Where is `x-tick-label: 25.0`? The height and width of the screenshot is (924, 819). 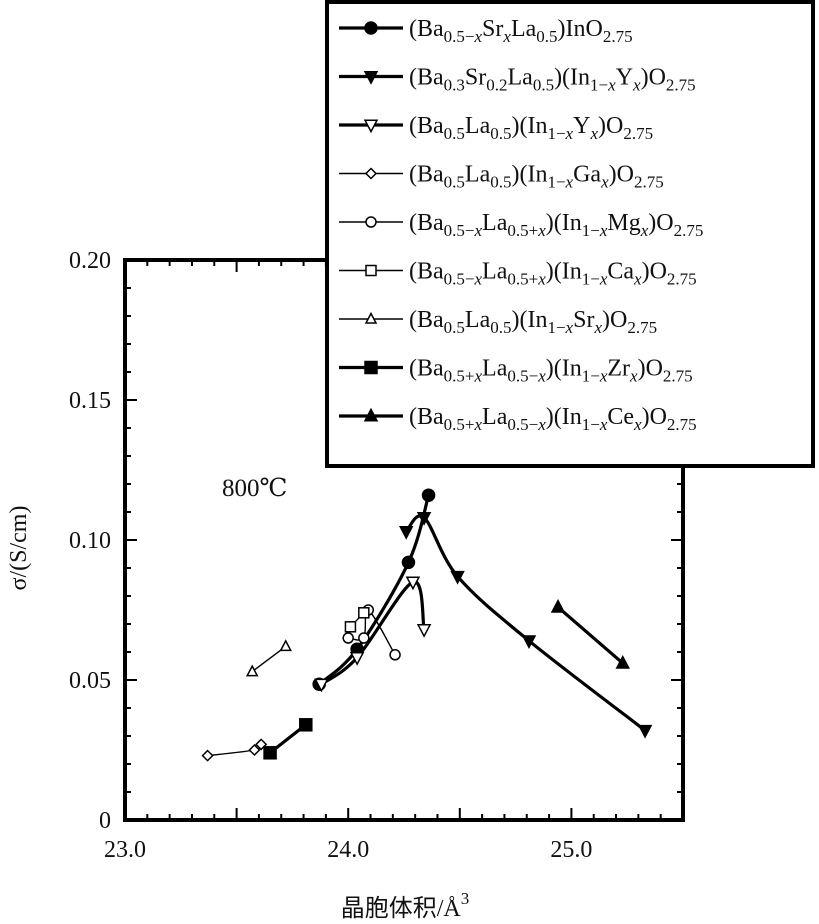
x-tick-label: 25.0 is located at coordinates (571, 850).